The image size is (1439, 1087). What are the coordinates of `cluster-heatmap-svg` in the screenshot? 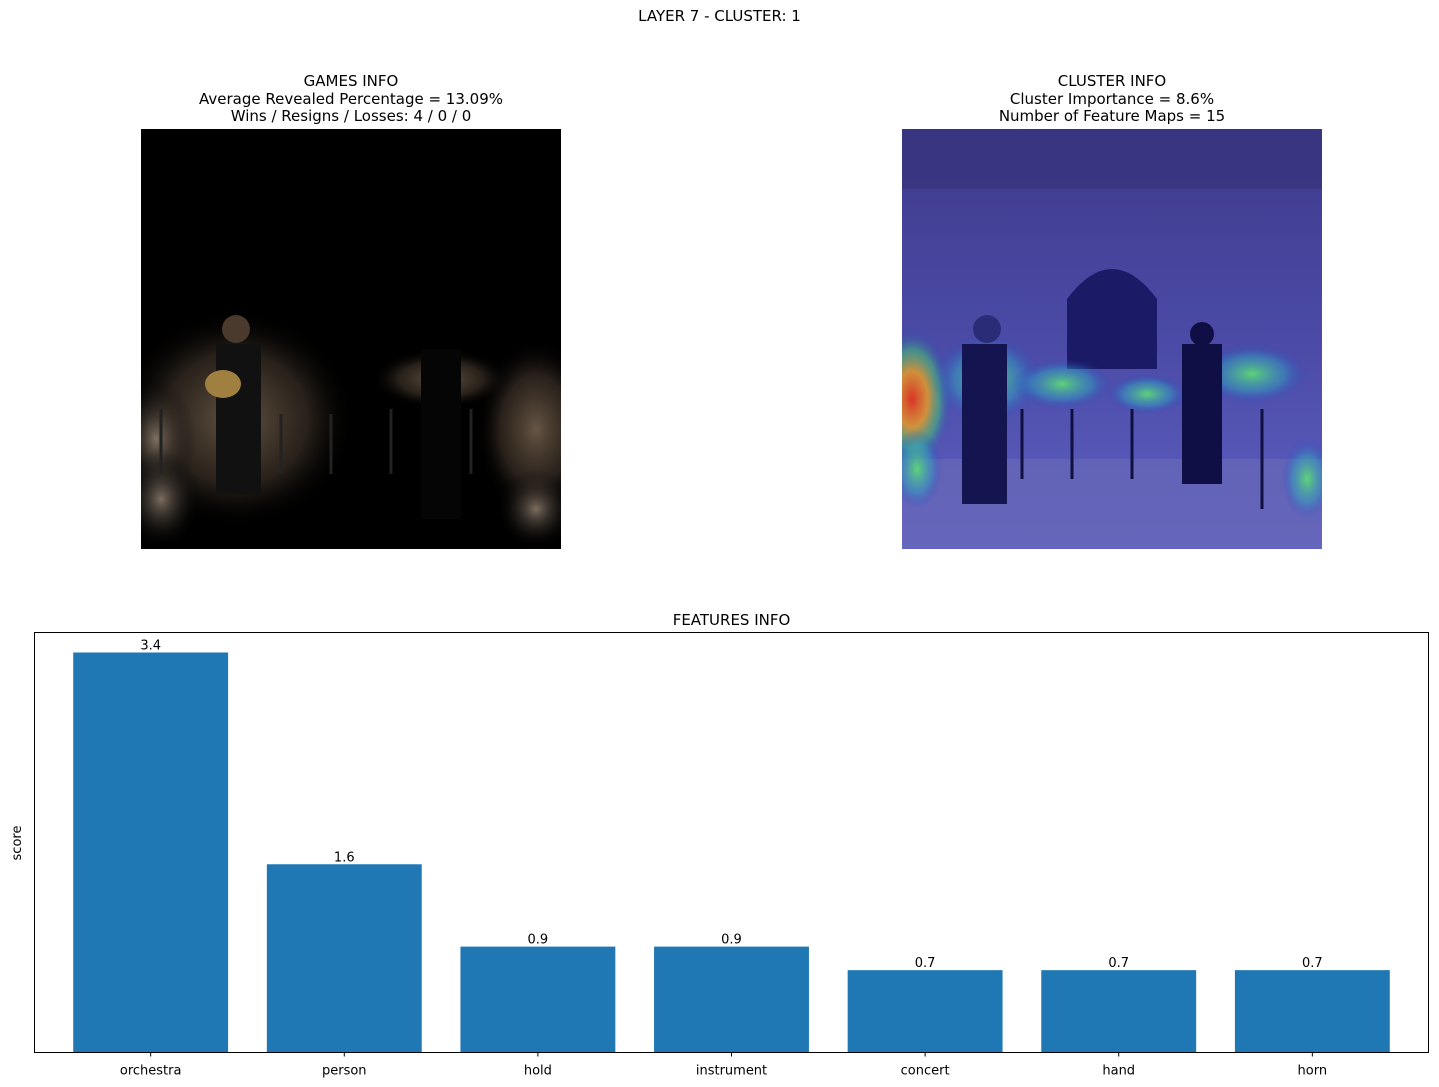 It's located at (1112, 339).